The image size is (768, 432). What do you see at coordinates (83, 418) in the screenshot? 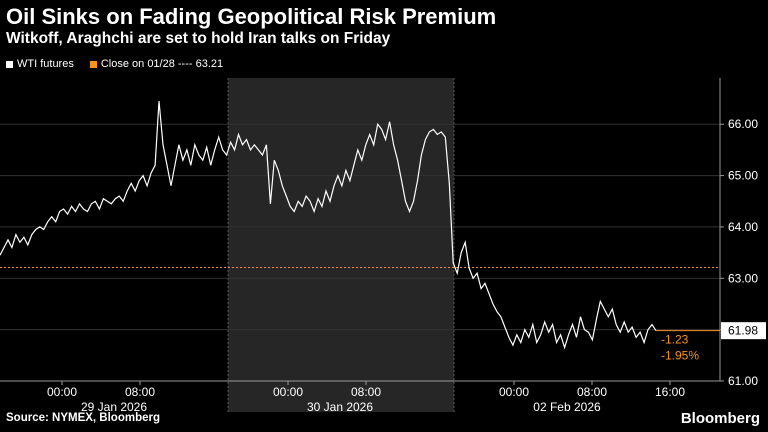
I see `source-note: Source: NYMEX, Bloomberg` at bounding box center [83, 418].